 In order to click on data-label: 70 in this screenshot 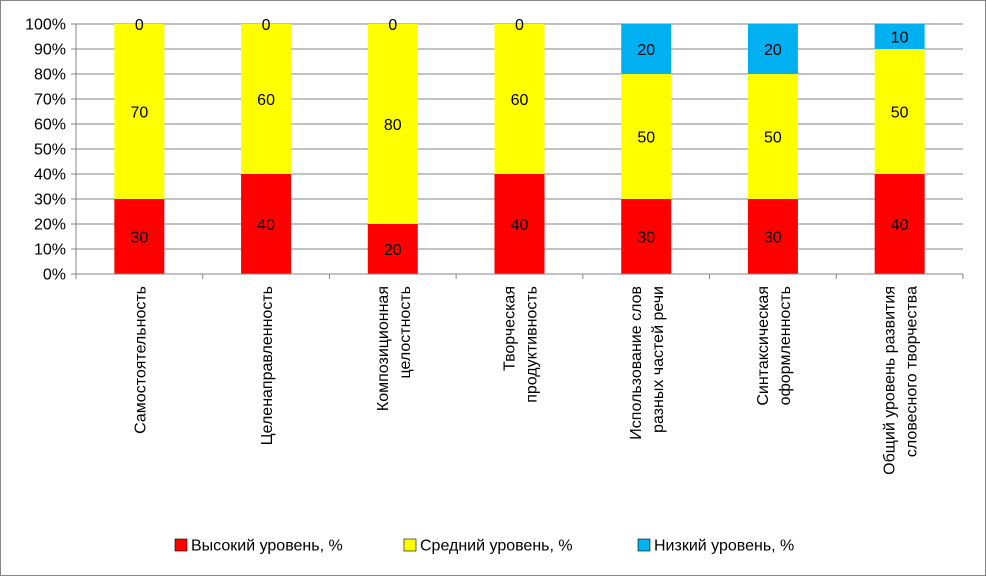, I will do `click(139, 113)`.